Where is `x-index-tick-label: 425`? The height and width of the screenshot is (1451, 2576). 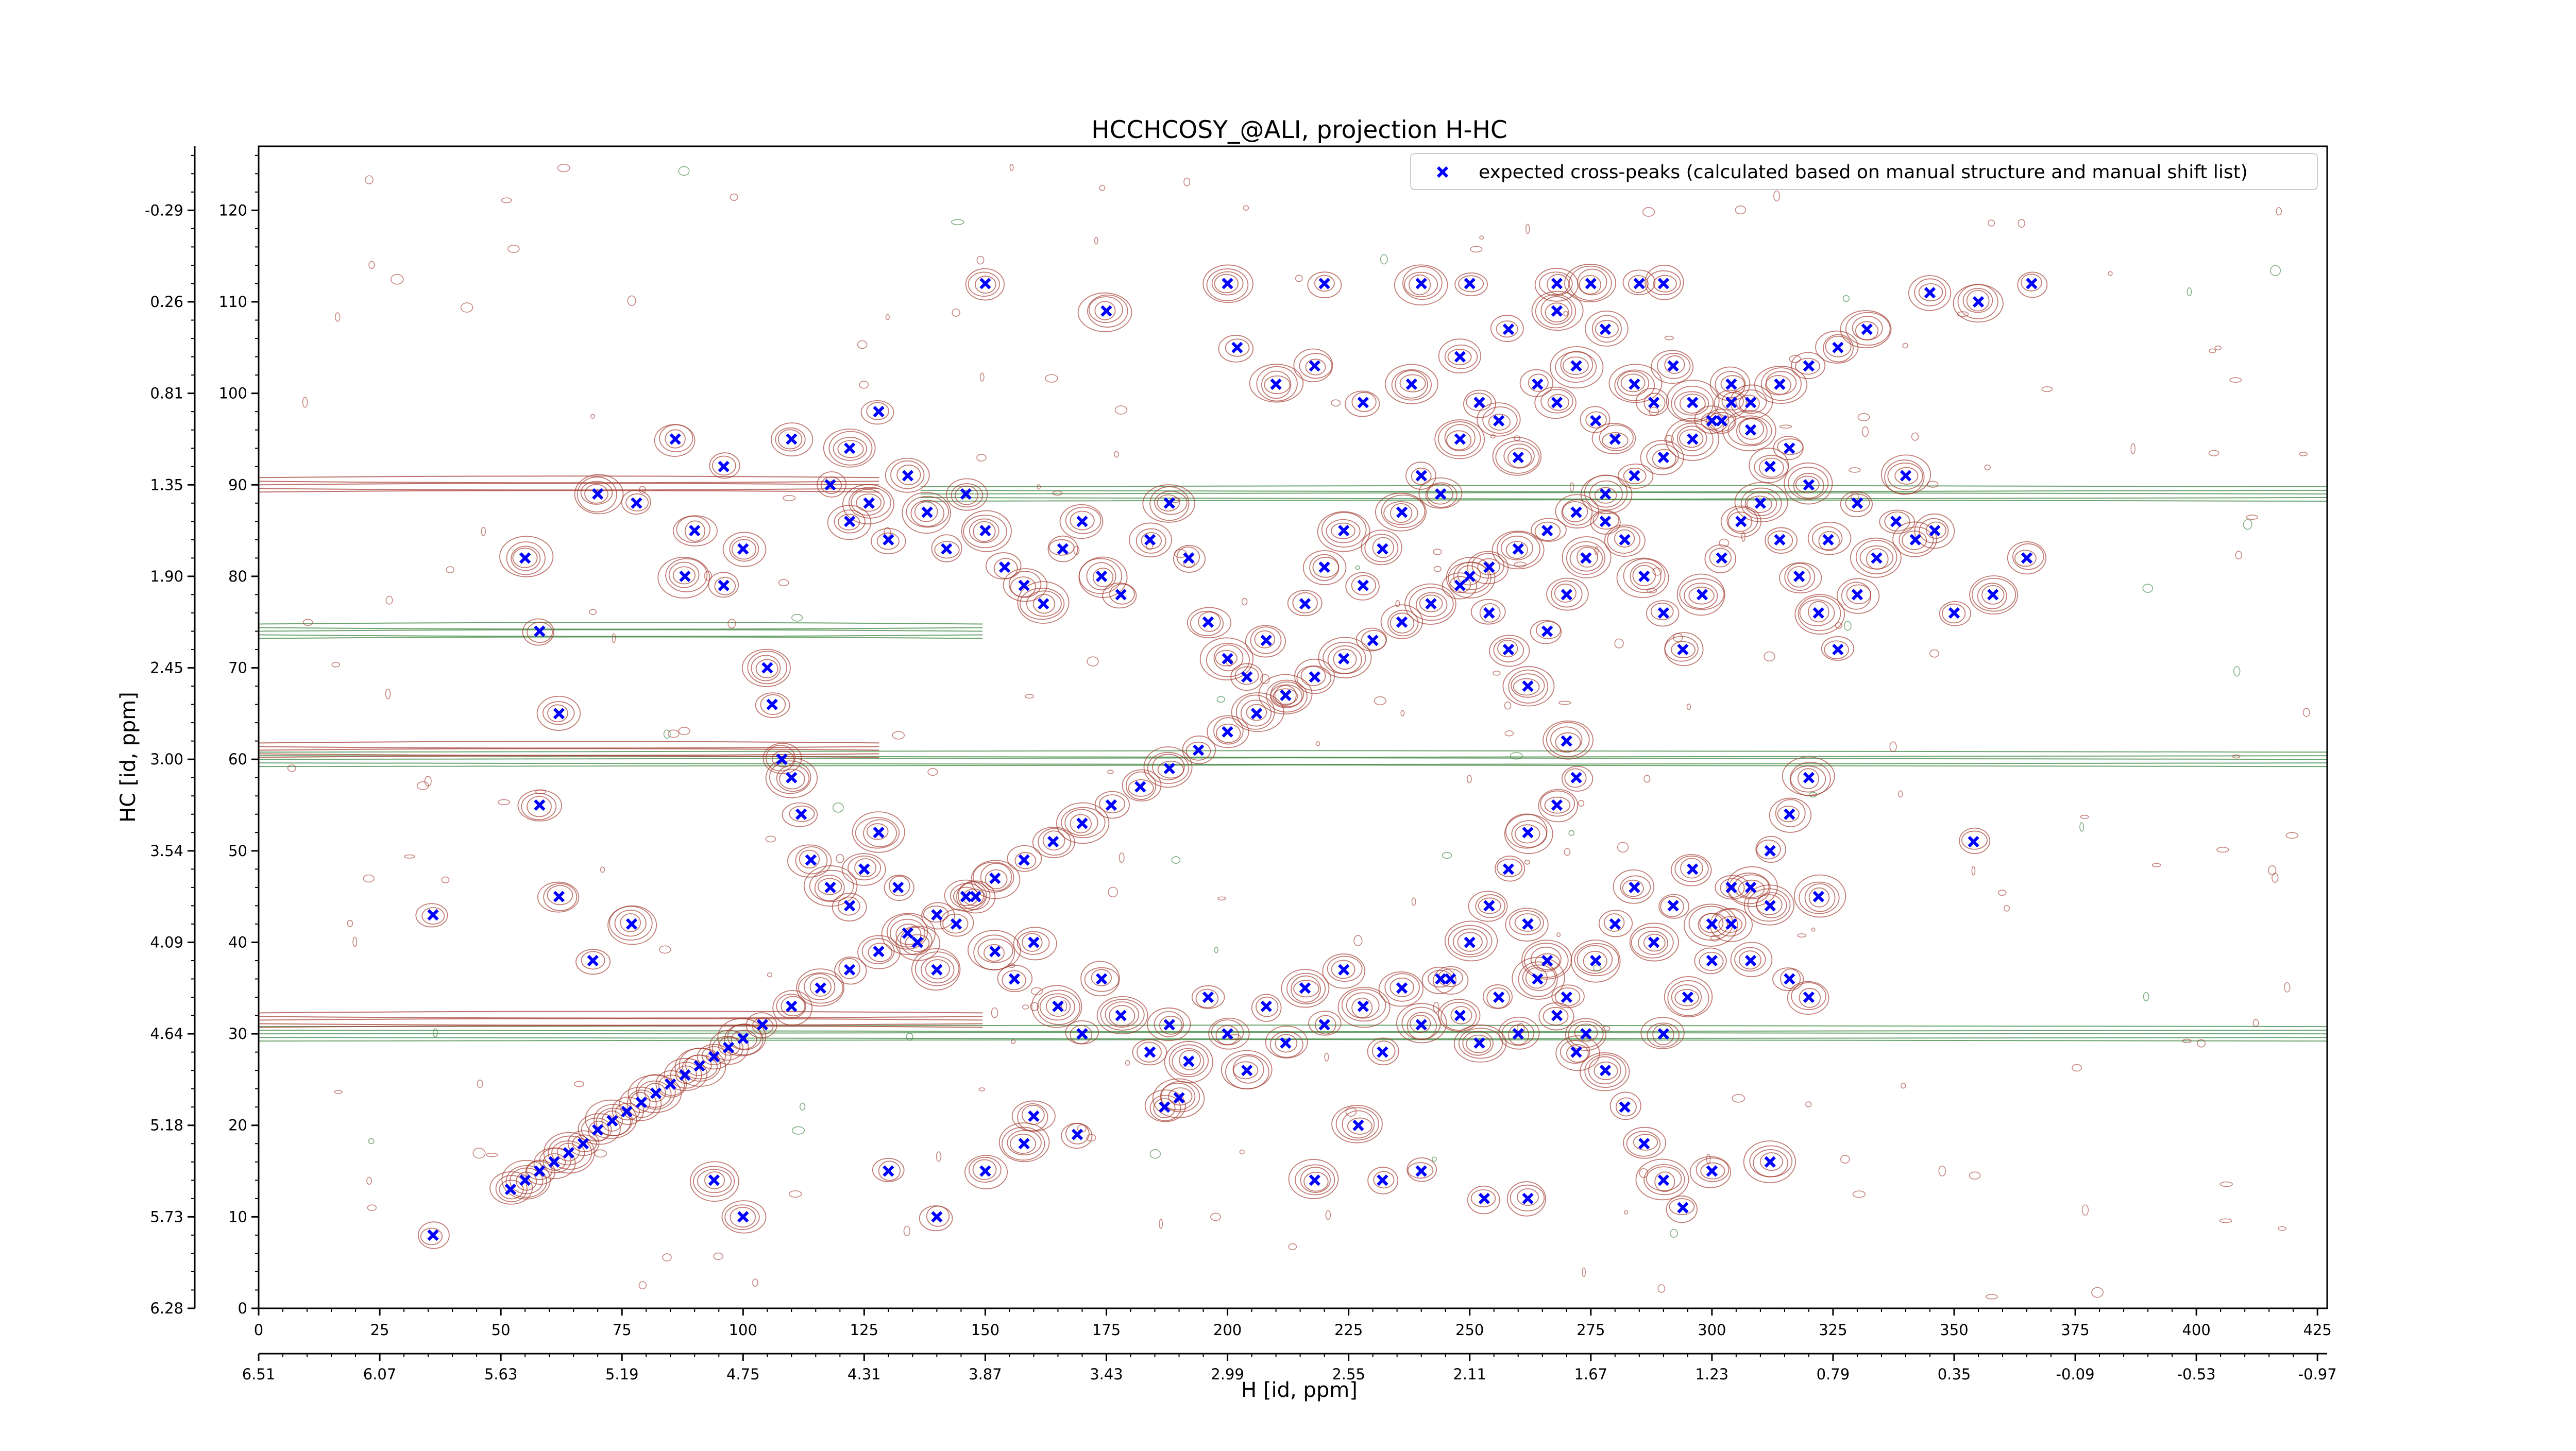
x-index-tick-label: 425 is located at coordinates (2318, 1330).